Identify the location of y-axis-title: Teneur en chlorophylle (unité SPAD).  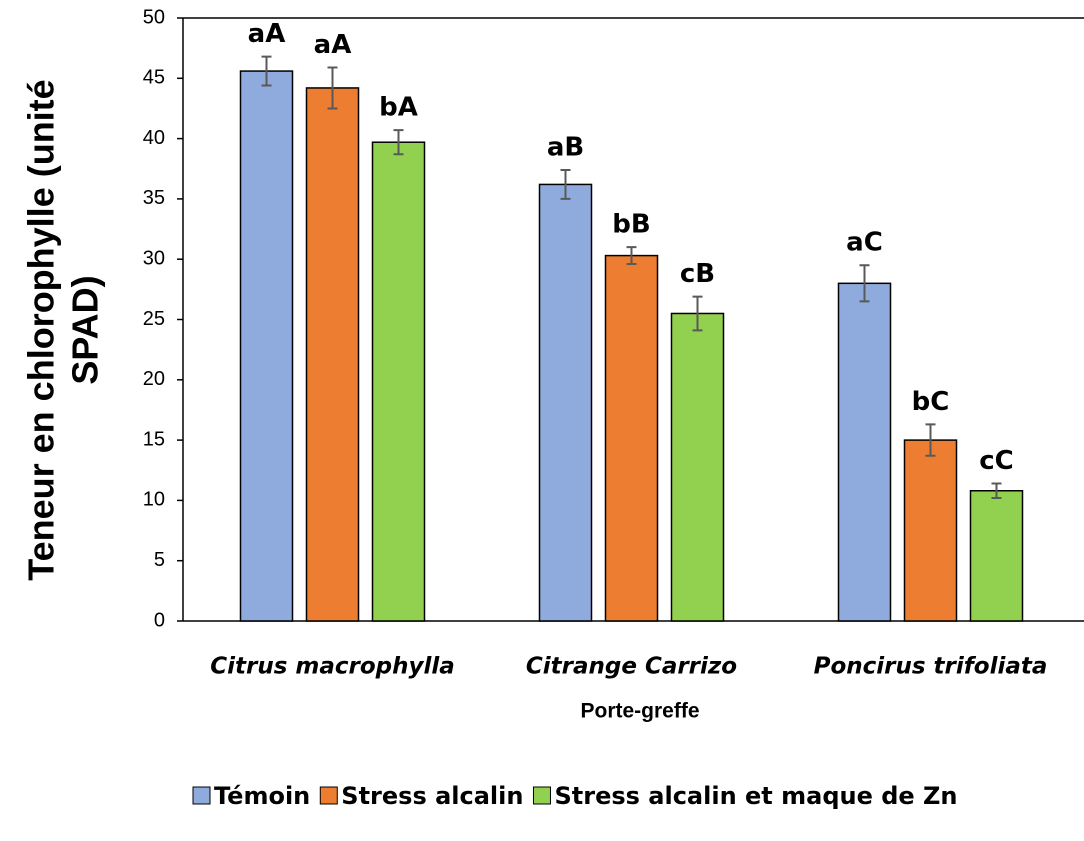
(63, 329).